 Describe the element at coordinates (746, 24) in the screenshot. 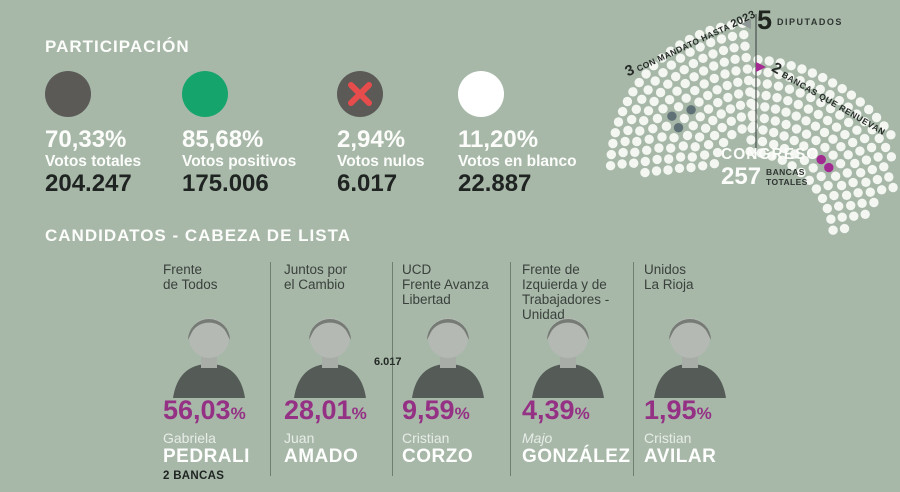

I see `arrow-left-icon` at that location.